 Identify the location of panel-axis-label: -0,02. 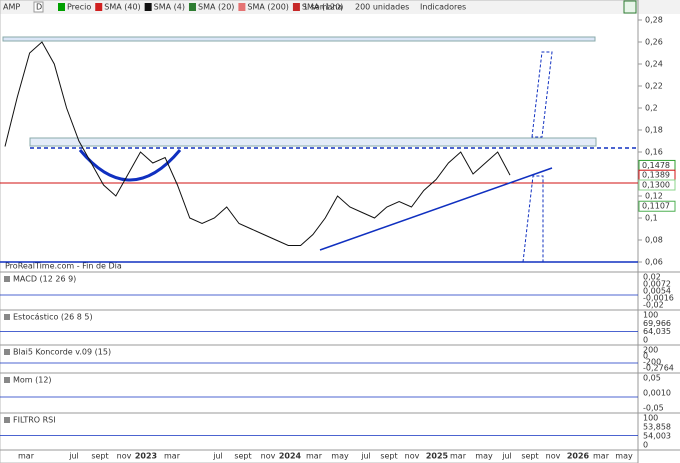
(653, 305).